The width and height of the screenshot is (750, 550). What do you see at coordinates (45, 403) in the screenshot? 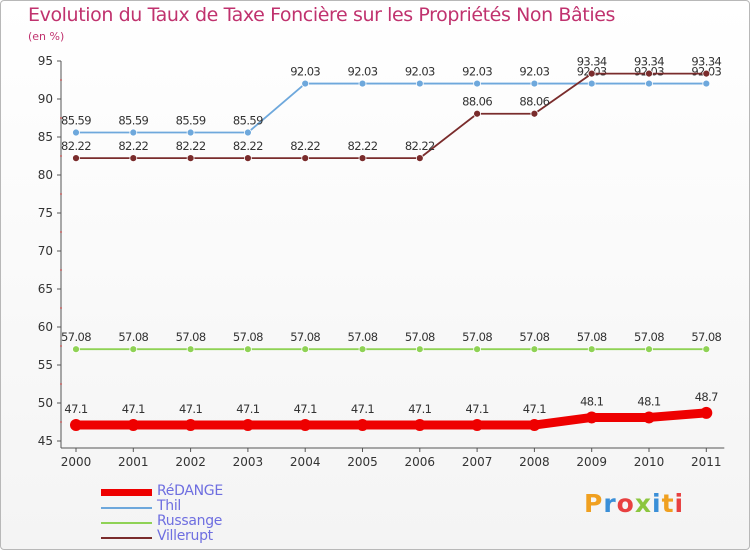
I see `y-tick-label: 50` at bounding box center [45, 403].